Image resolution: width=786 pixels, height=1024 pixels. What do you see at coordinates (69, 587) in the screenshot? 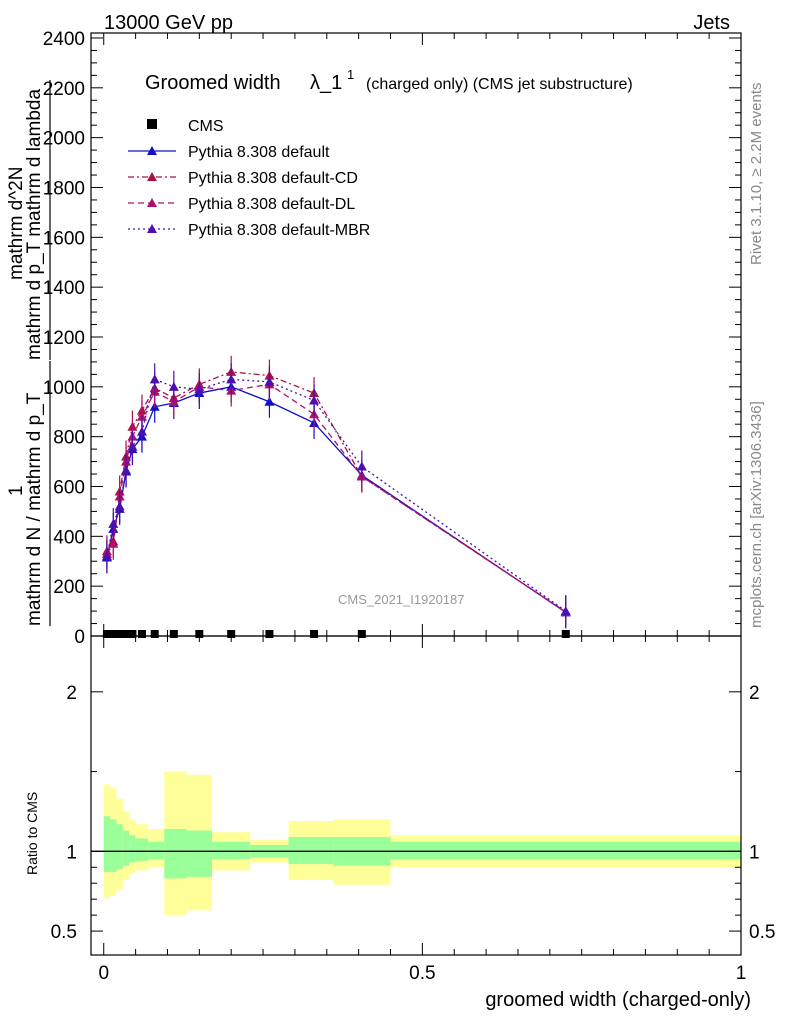
I see `y-tick-label: 200` at bounding box center [69, 587].